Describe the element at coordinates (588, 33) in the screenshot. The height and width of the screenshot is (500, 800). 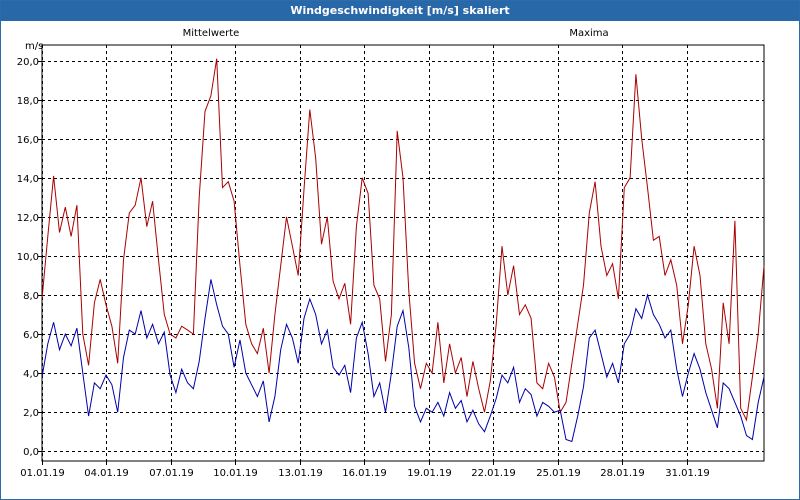
I see `legend-maxima: Maxima` at that location.